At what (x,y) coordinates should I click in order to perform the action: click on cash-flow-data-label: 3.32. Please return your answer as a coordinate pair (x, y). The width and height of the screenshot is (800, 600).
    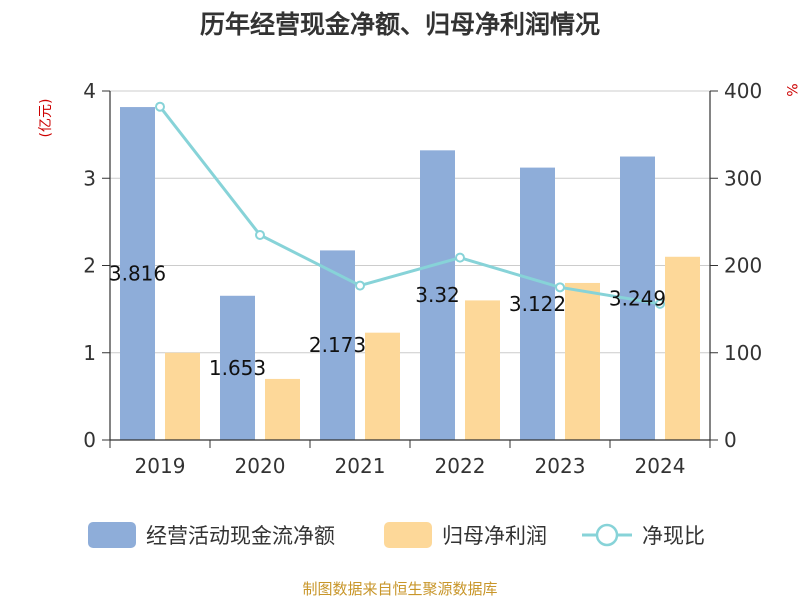
    Looking at the image, I should click on (437, 295).